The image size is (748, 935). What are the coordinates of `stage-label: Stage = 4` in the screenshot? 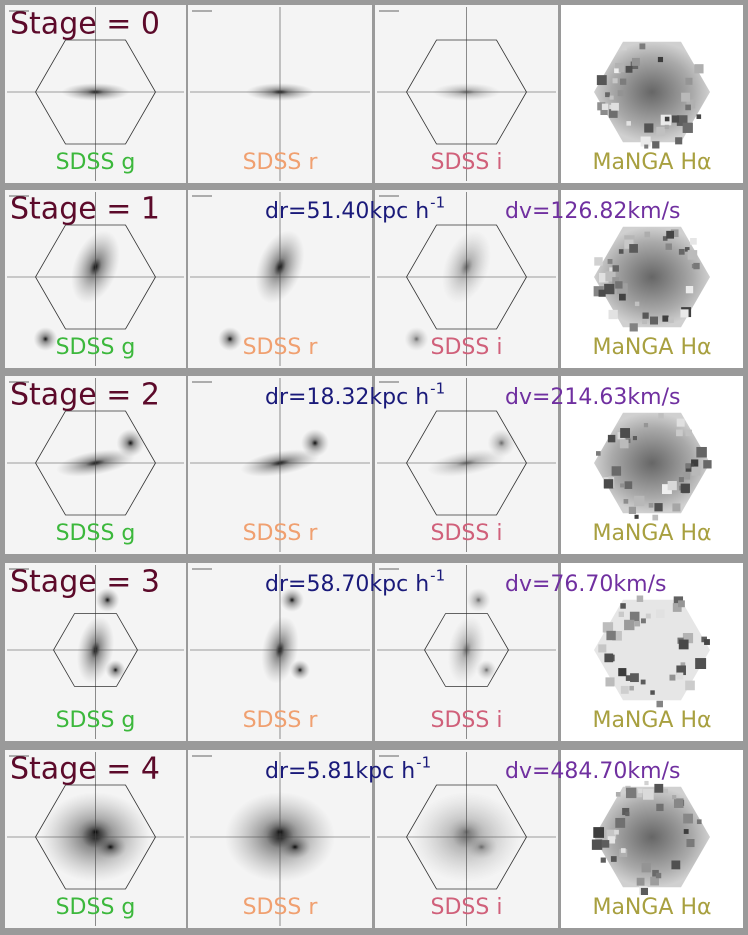 It's located at (85, 769).